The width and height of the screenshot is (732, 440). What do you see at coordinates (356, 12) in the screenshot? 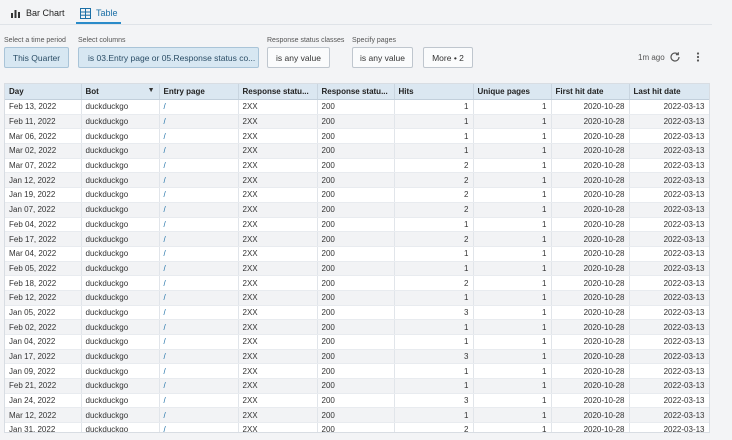
I see `view-tabs: Bar Chart Table` at bounding box center [356, 12].